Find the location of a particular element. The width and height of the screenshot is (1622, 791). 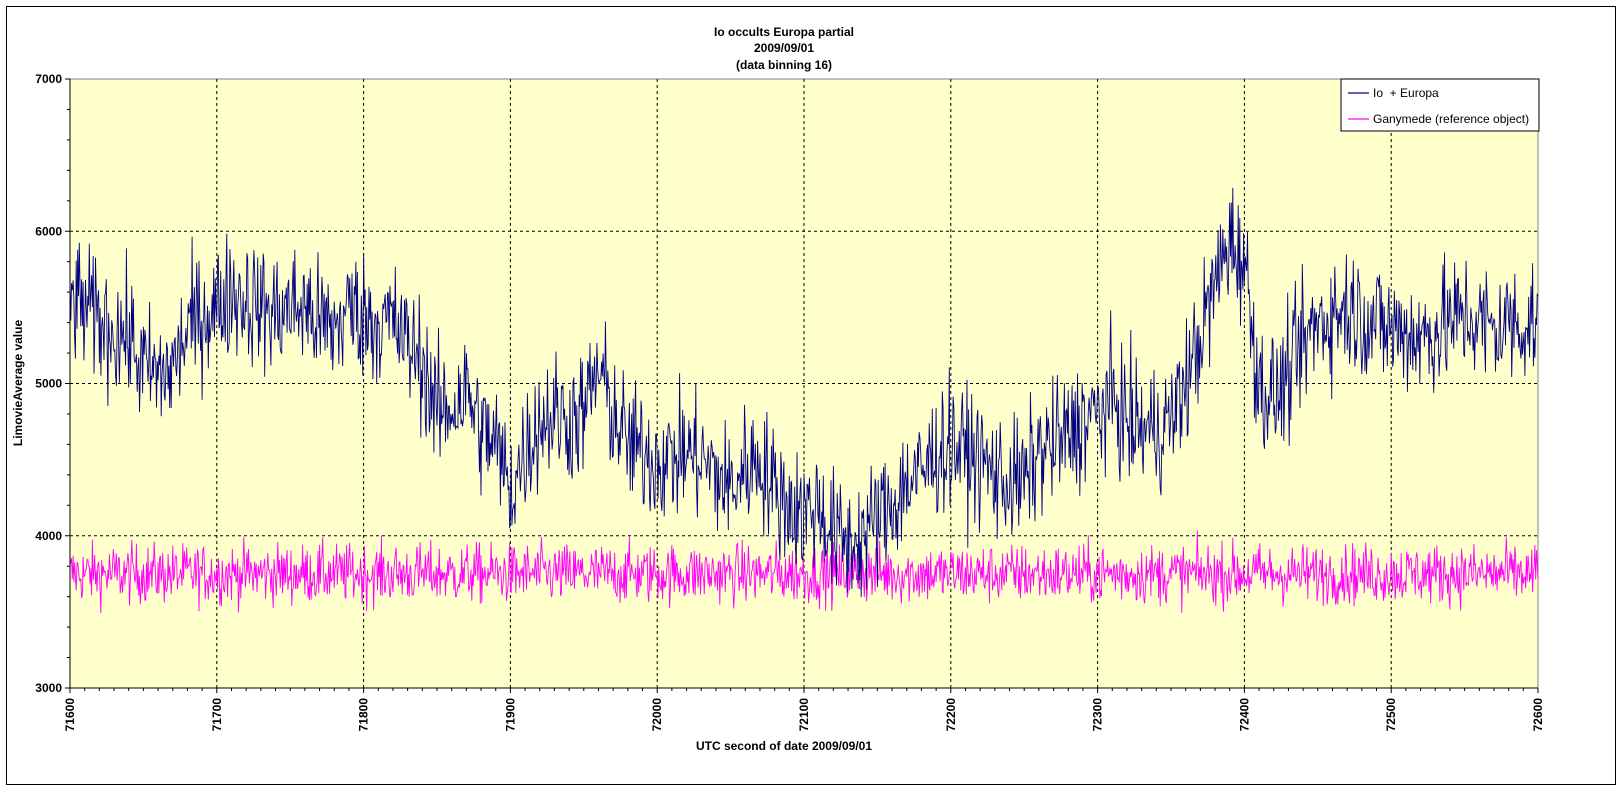

y-axis-label: LimovieAverage value is located at coordinates (18, 383).